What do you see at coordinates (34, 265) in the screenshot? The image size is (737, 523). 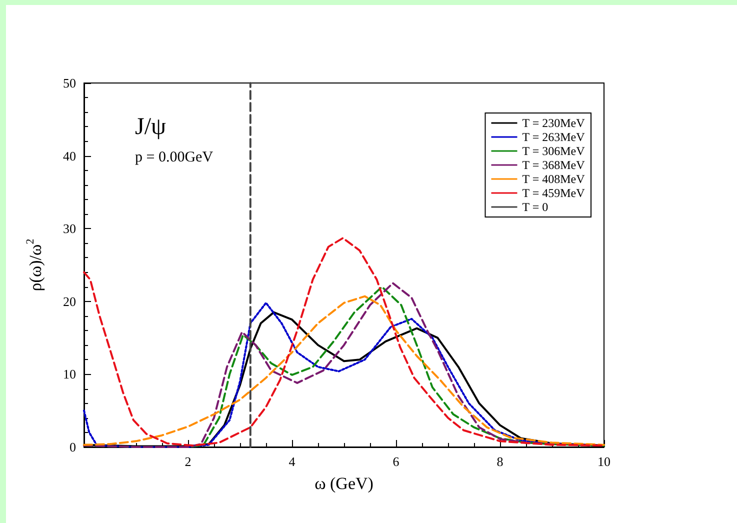 I see `y-axis-title: ρ(ω)/ω2` at bounding box center [34, 265].